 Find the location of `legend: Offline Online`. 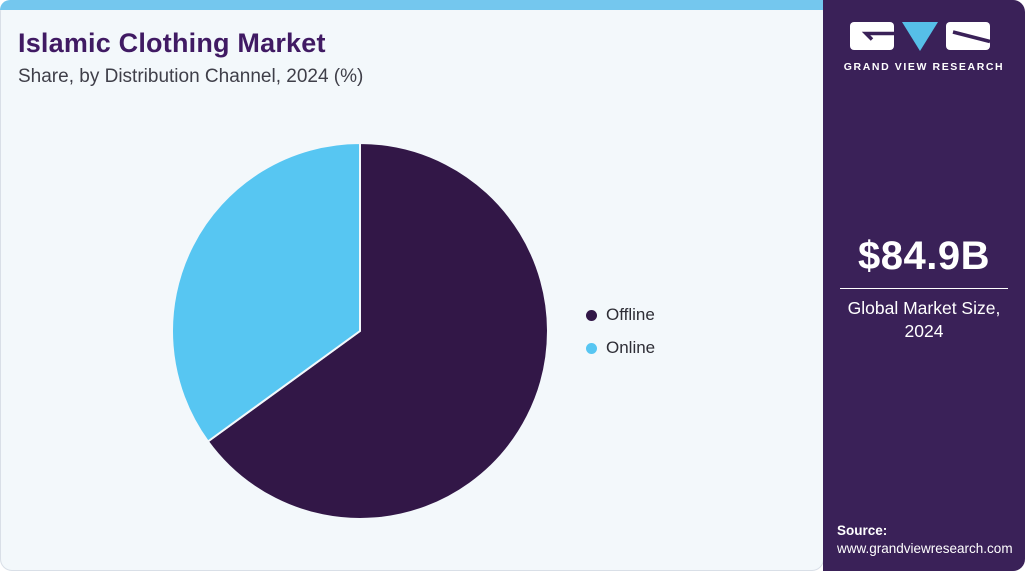

legend: Offline Online is located at coordinates (620, 331).